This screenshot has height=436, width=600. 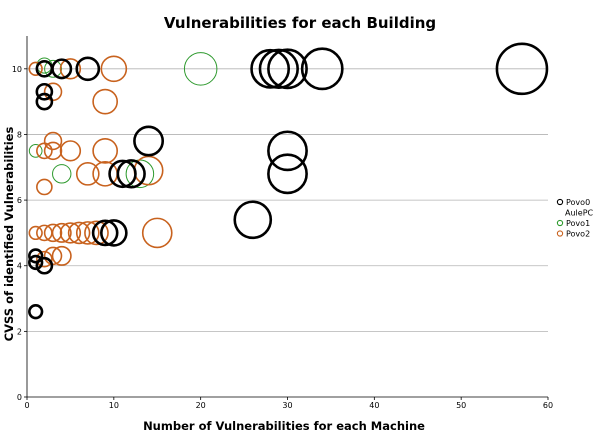 I want to click on legend-marker-povo1, so click(x=560, y=223).